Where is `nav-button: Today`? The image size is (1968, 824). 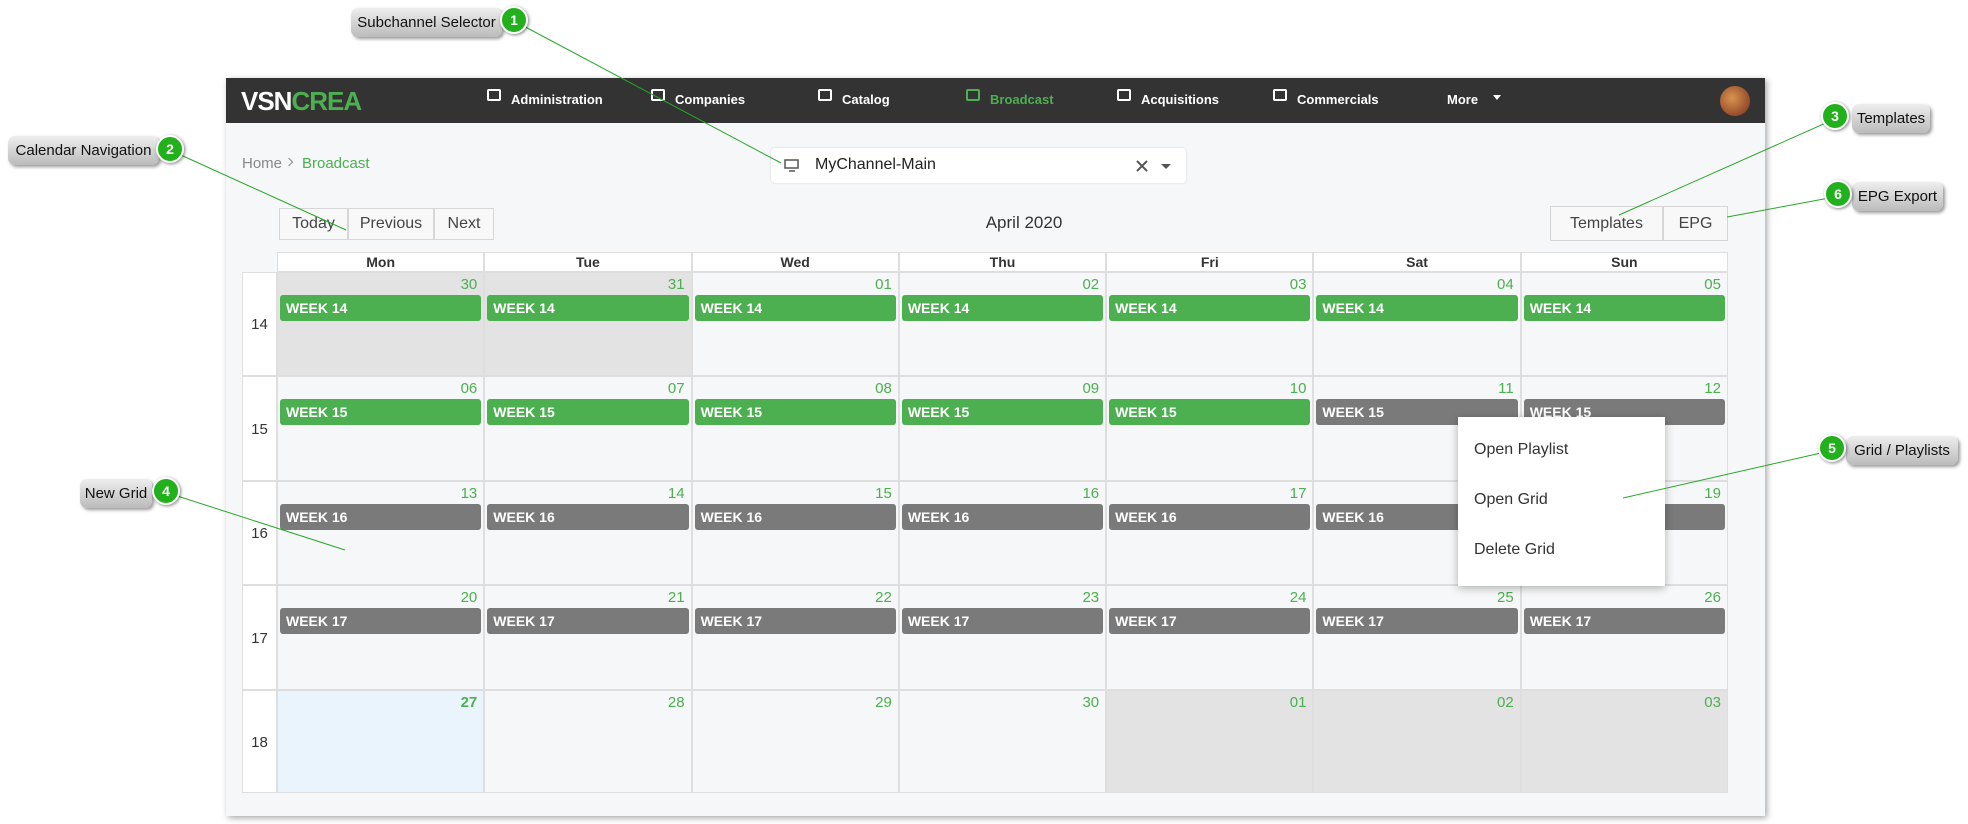 nav-button: Today is located at coordinates (313, 224).